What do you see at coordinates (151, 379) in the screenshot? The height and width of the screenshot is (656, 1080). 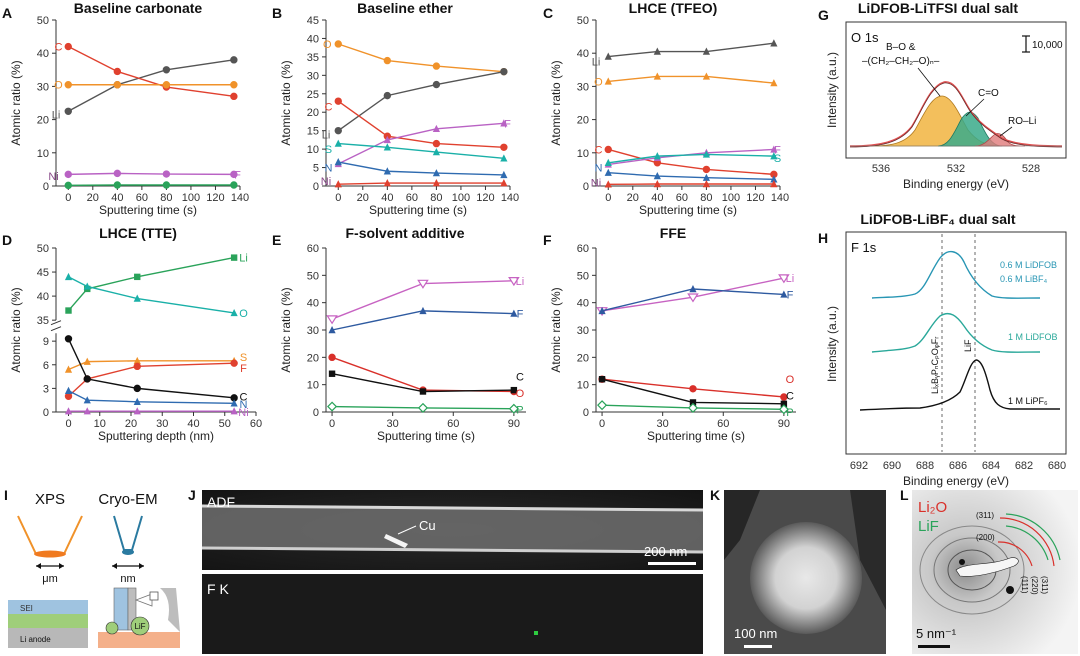 I see `series-line-f` at bounding box center [151, 379].